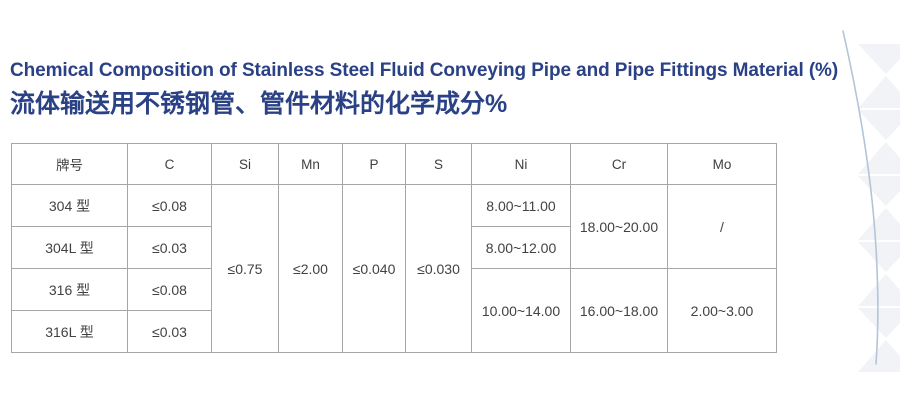  What do you see at coordinates (521, 164) in the screenshot?
I see `col-header-ni: Ni` at bounding box center [521, 164].